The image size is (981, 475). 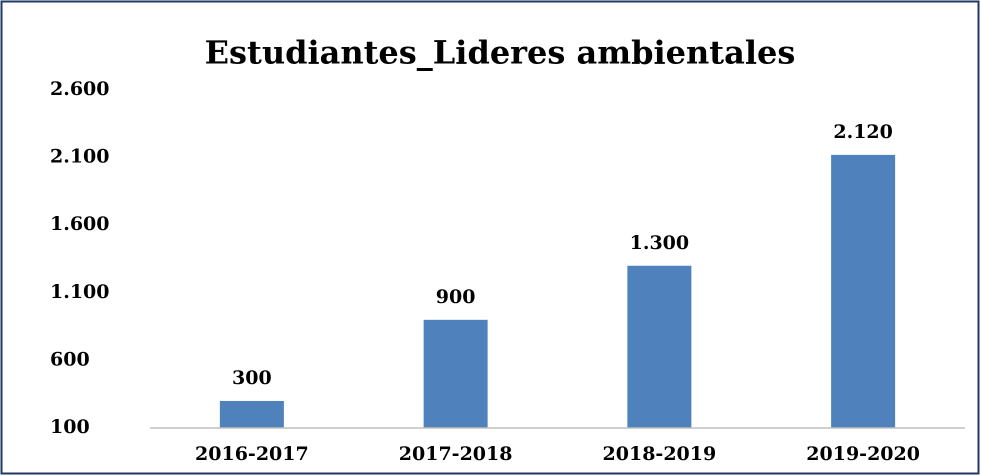 I want to click on data-label: 900, so click(x=456, y=297).